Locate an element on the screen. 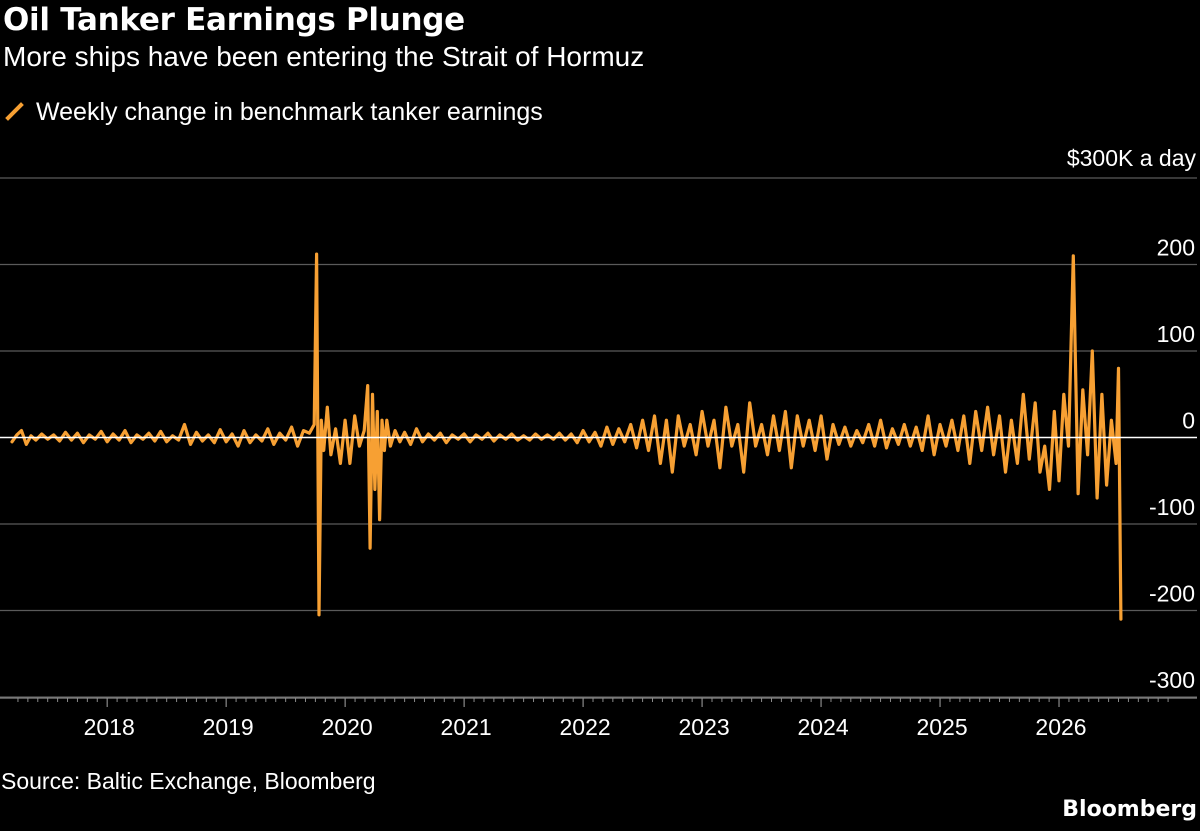 The width and height of the screenshot is (1200, 831). x-axis: 2018 2019 2020 2021 2022 2023 2024 2025 2026 is located at coordinates (598, 718).